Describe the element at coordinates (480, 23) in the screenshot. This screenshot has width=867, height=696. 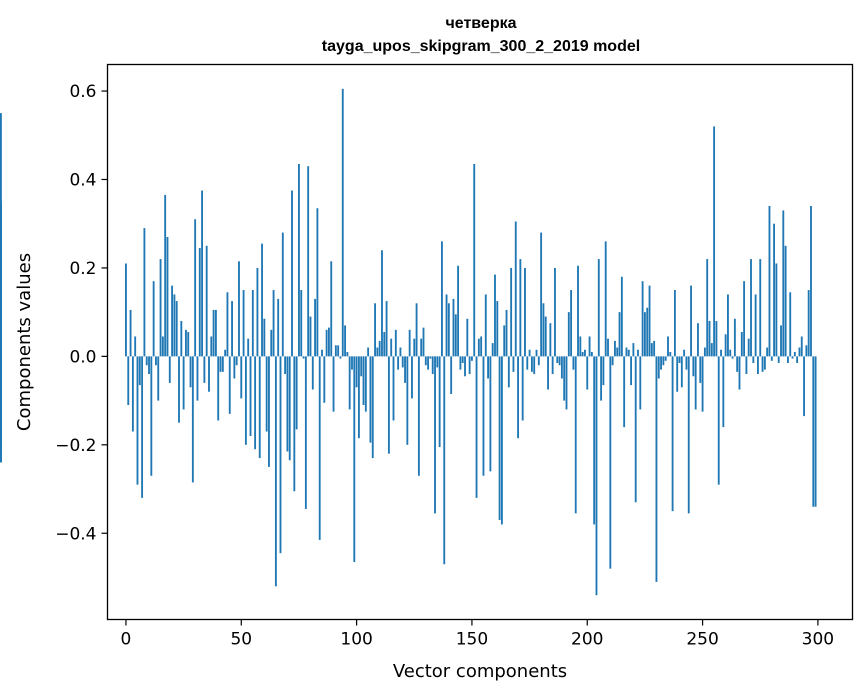
I see `chart-title: четверка` at that location.